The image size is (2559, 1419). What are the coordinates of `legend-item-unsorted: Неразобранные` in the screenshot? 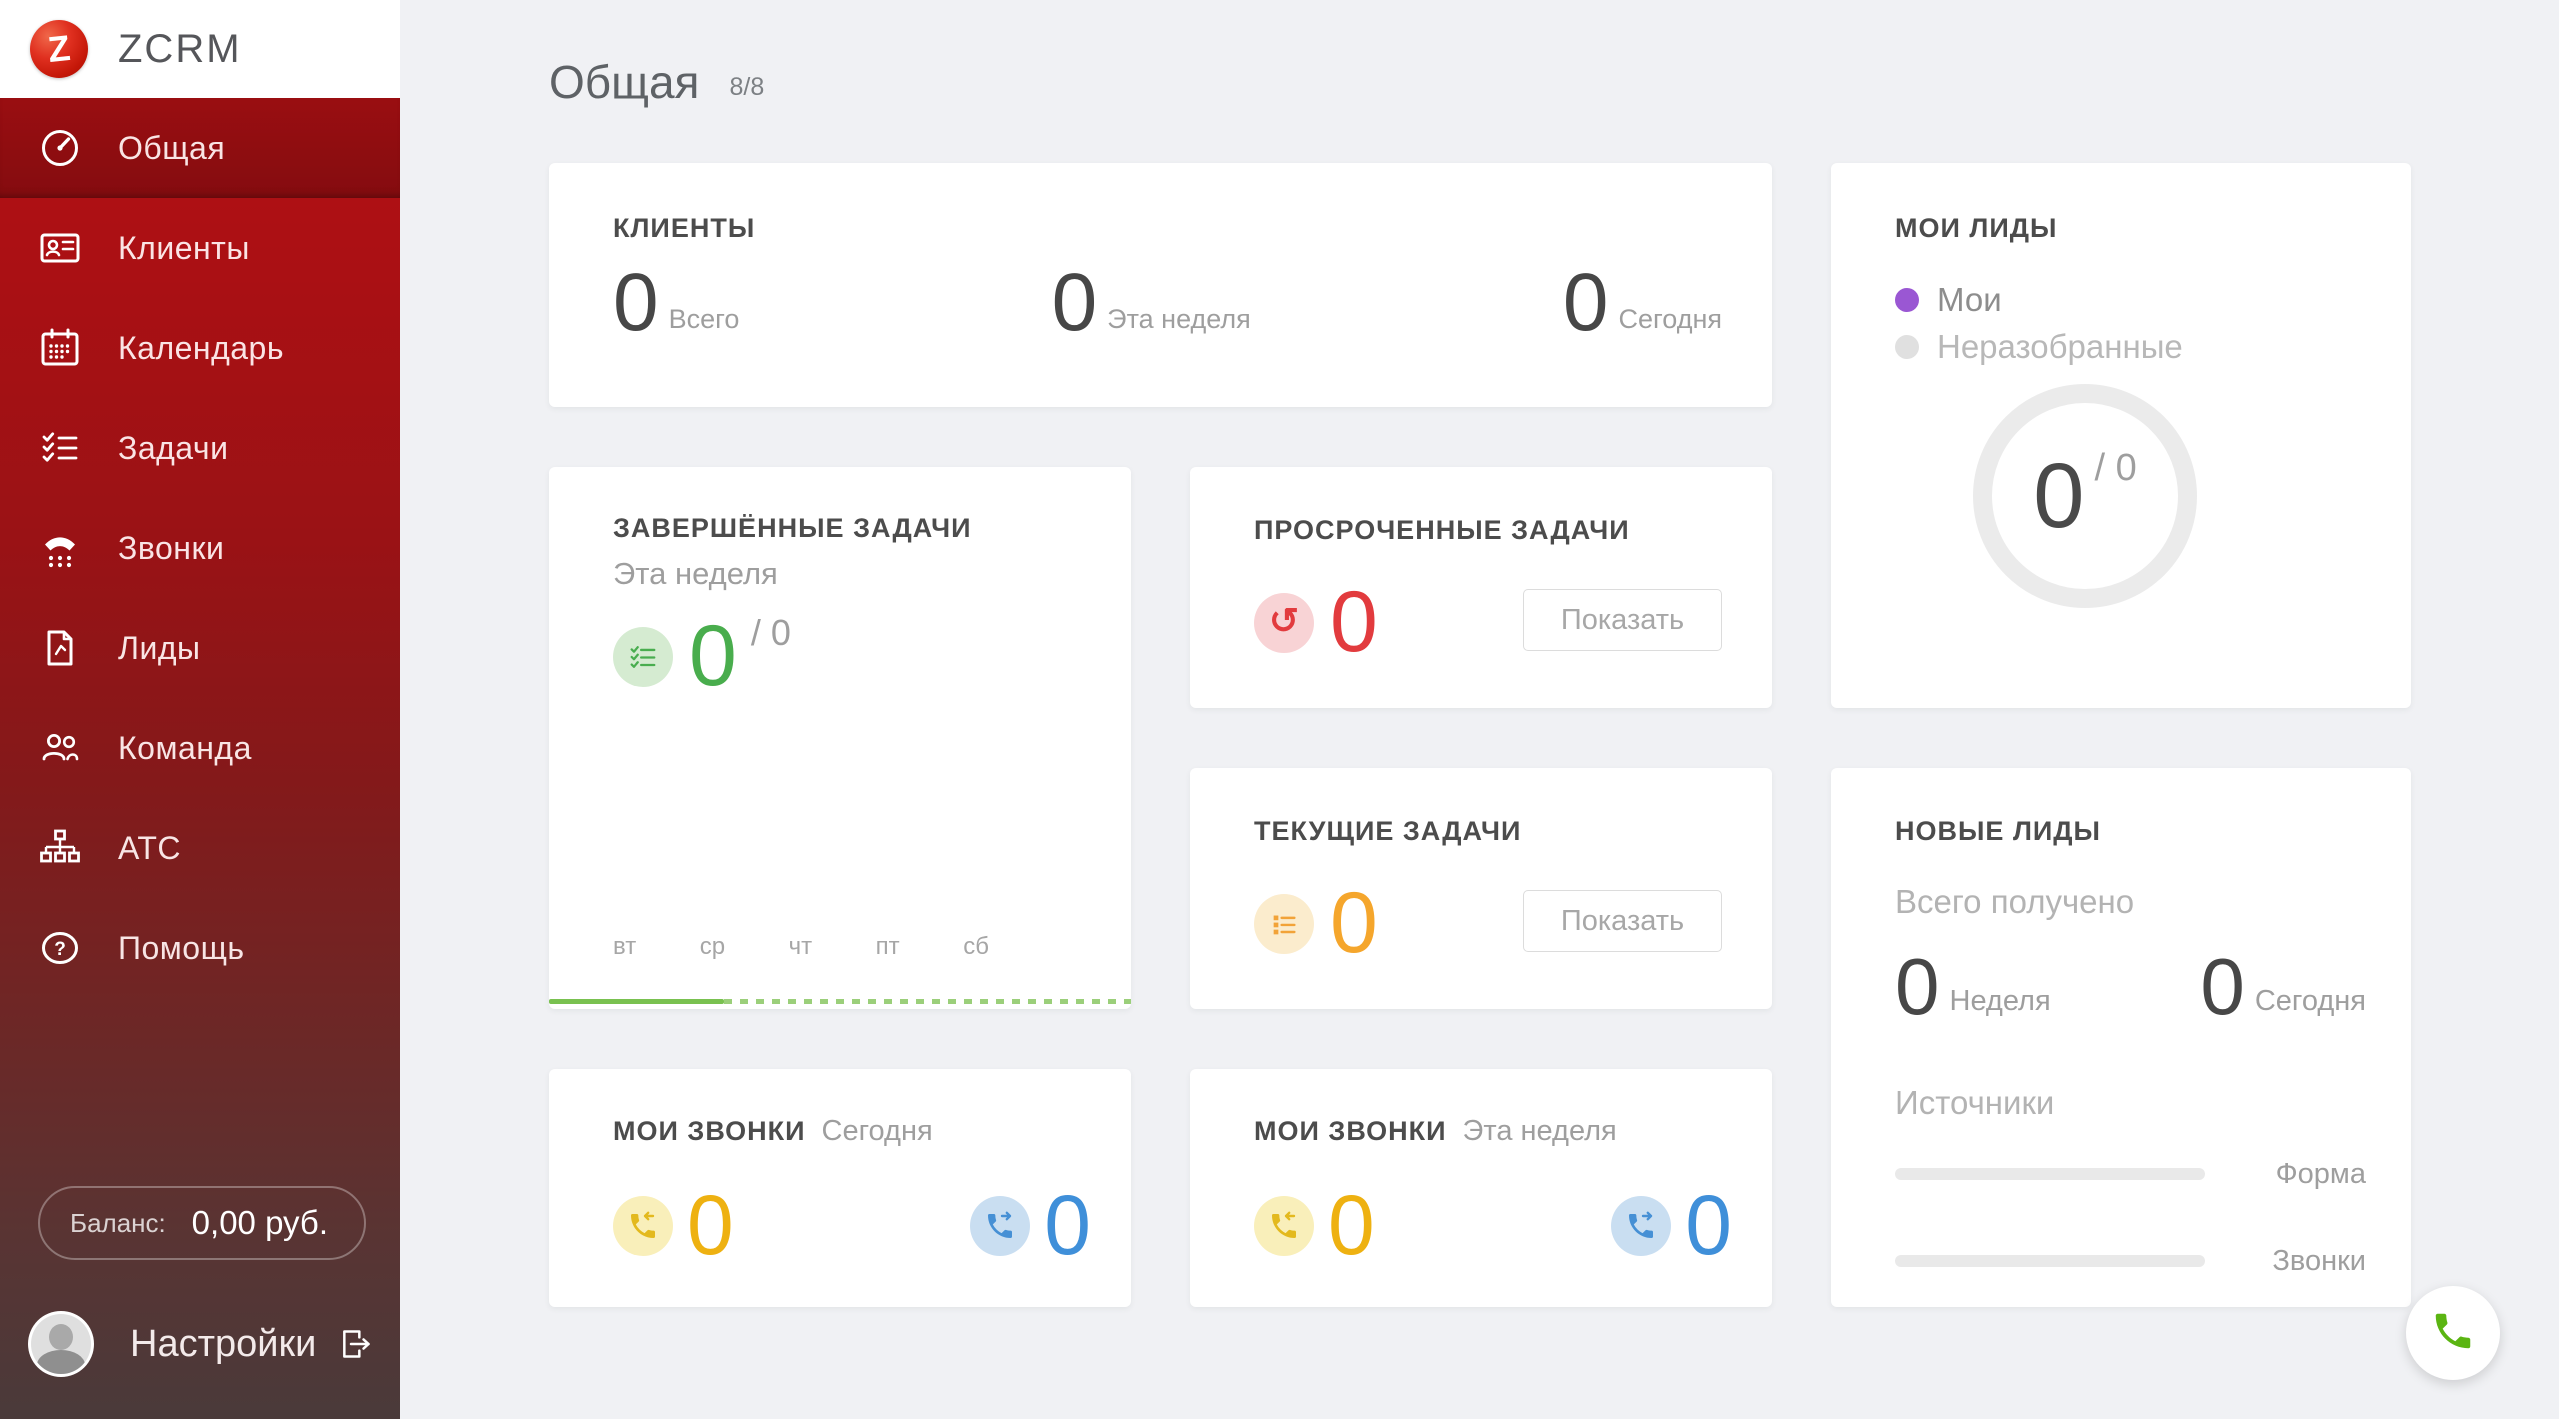 It's located at (2121, 346).